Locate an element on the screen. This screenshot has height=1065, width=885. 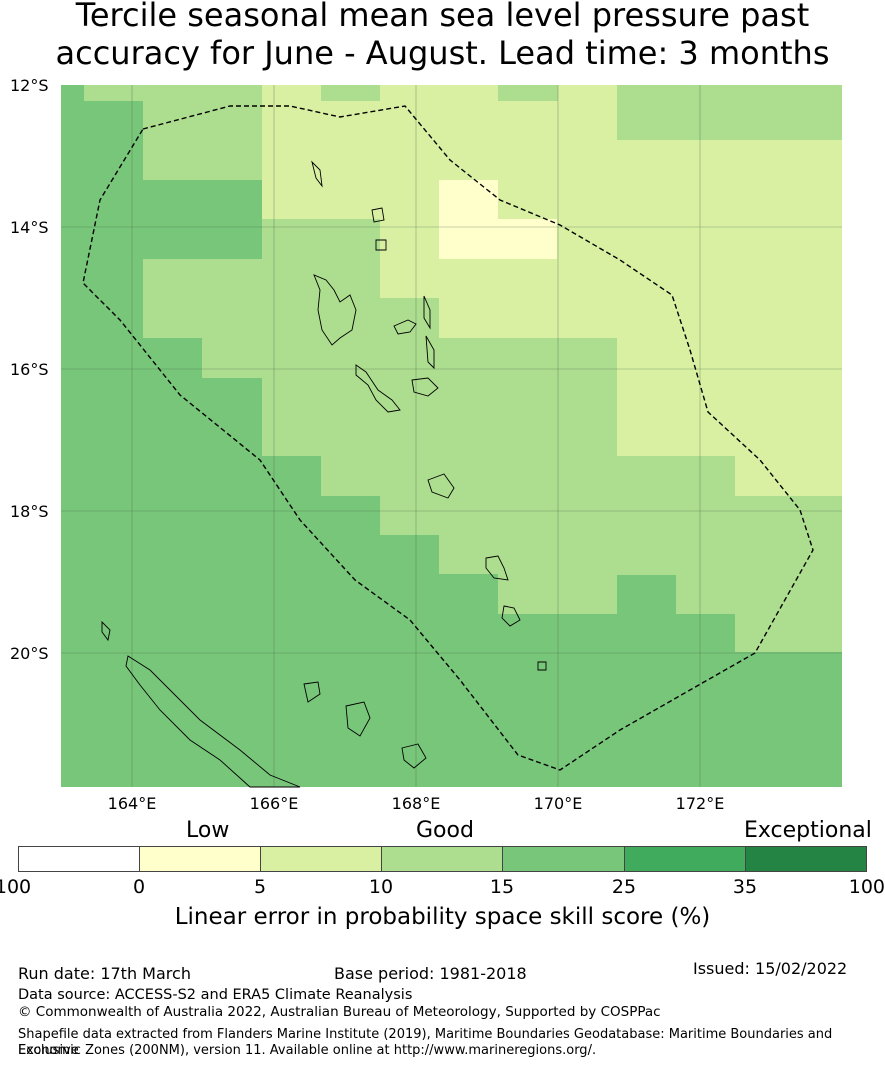
colorbar-tick: 25 is located at coordinates (624, 887).